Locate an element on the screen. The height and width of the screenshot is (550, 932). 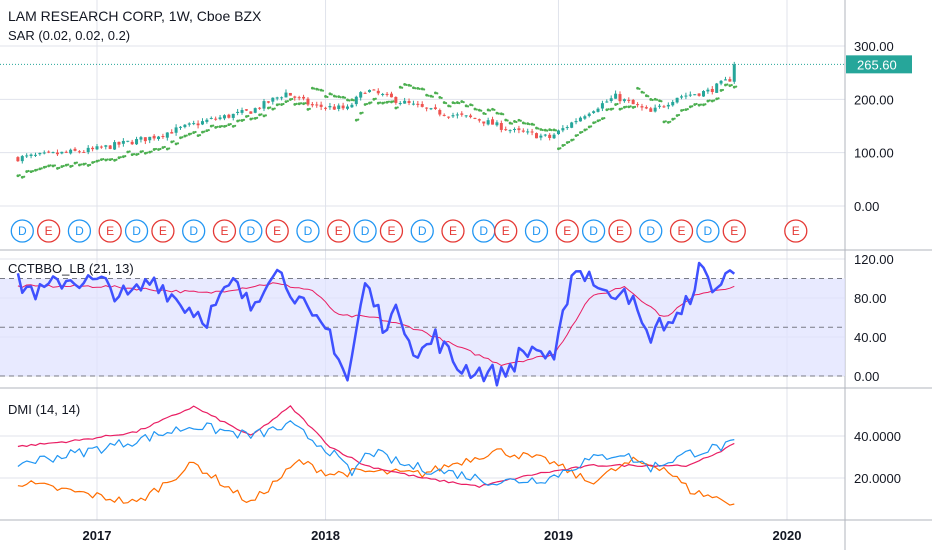
adx-line is located at coordinates (376, 446).